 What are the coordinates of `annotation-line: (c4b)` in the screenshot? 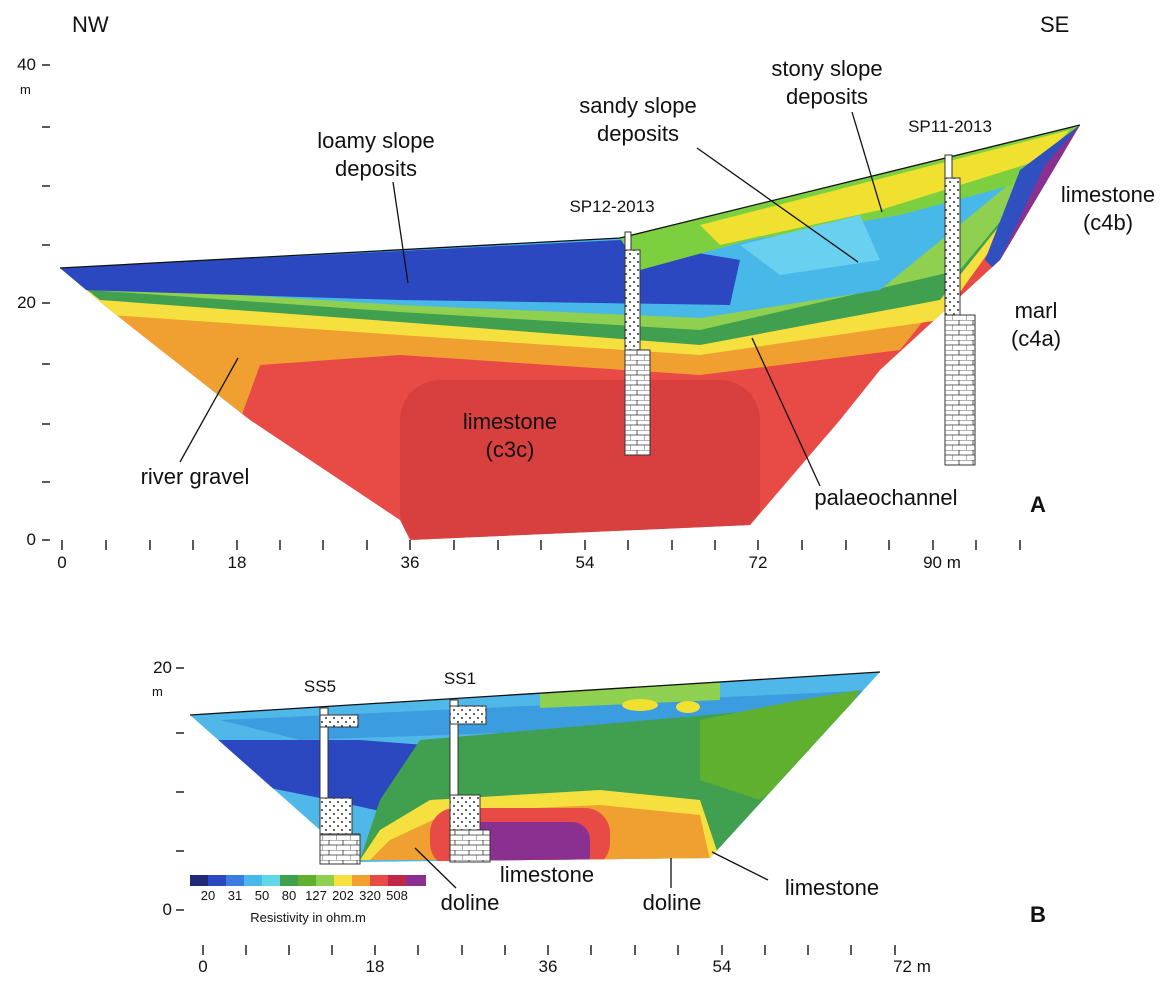 It's located at (1108, 222).